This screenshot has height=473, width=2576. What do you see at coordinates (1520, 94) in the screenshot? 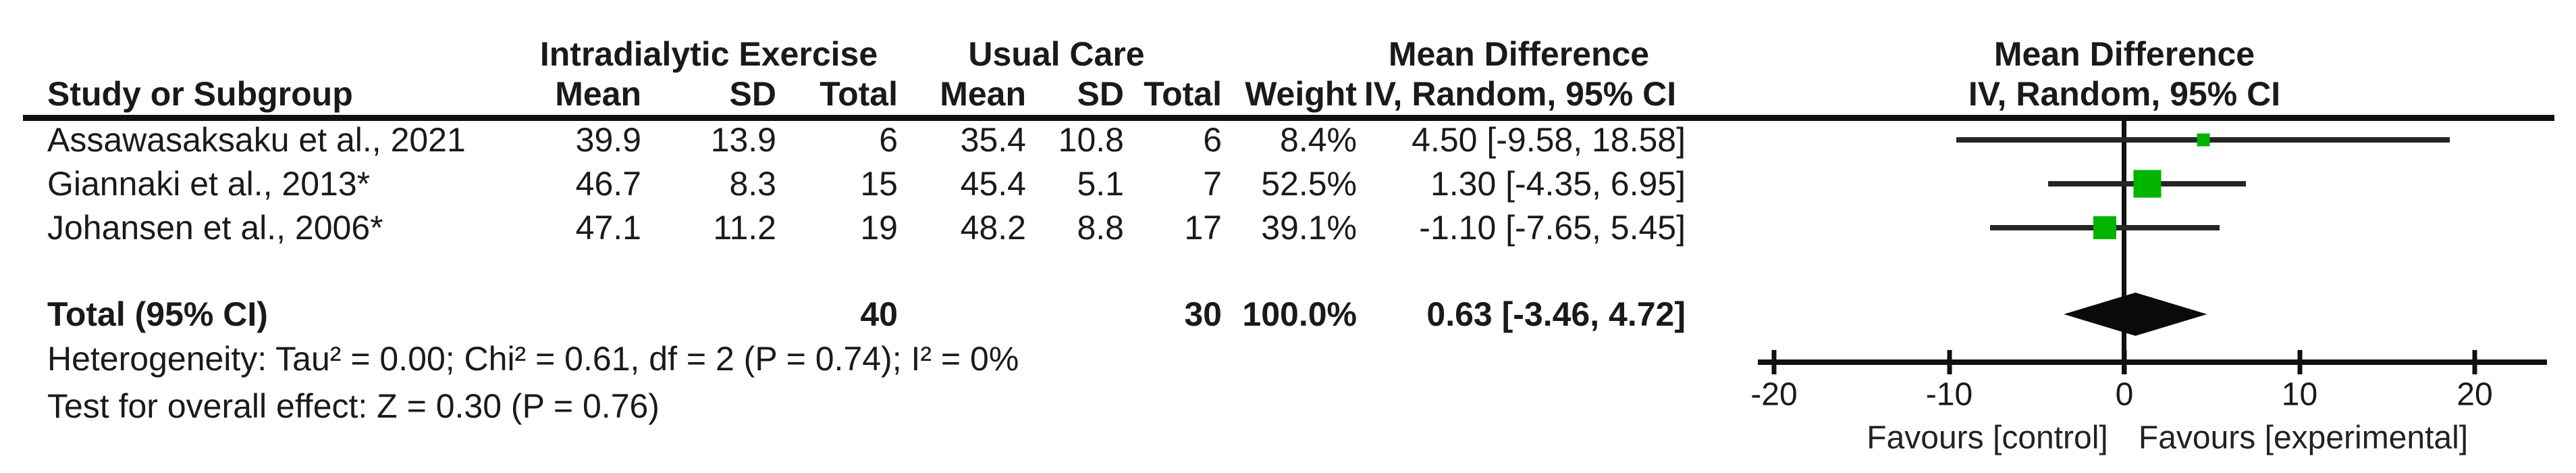
I see `effect-column-header-method: IV, Random, 95% CI` at bounding box center [1520, 94].